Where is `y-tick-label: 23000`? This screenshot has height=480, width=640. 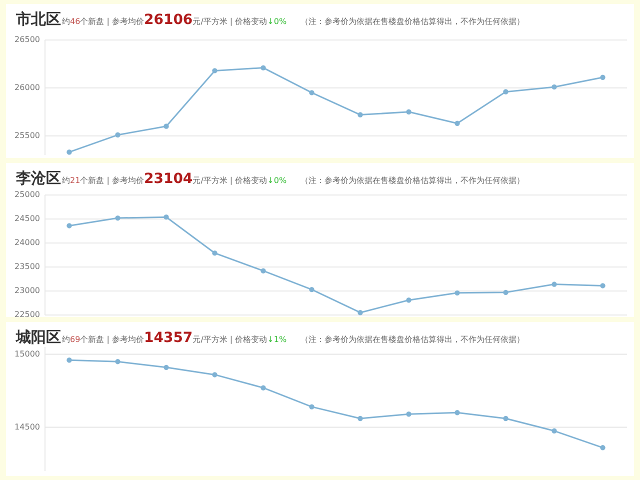
y-tick-label: 23000 is located at coordinates (27, 291).